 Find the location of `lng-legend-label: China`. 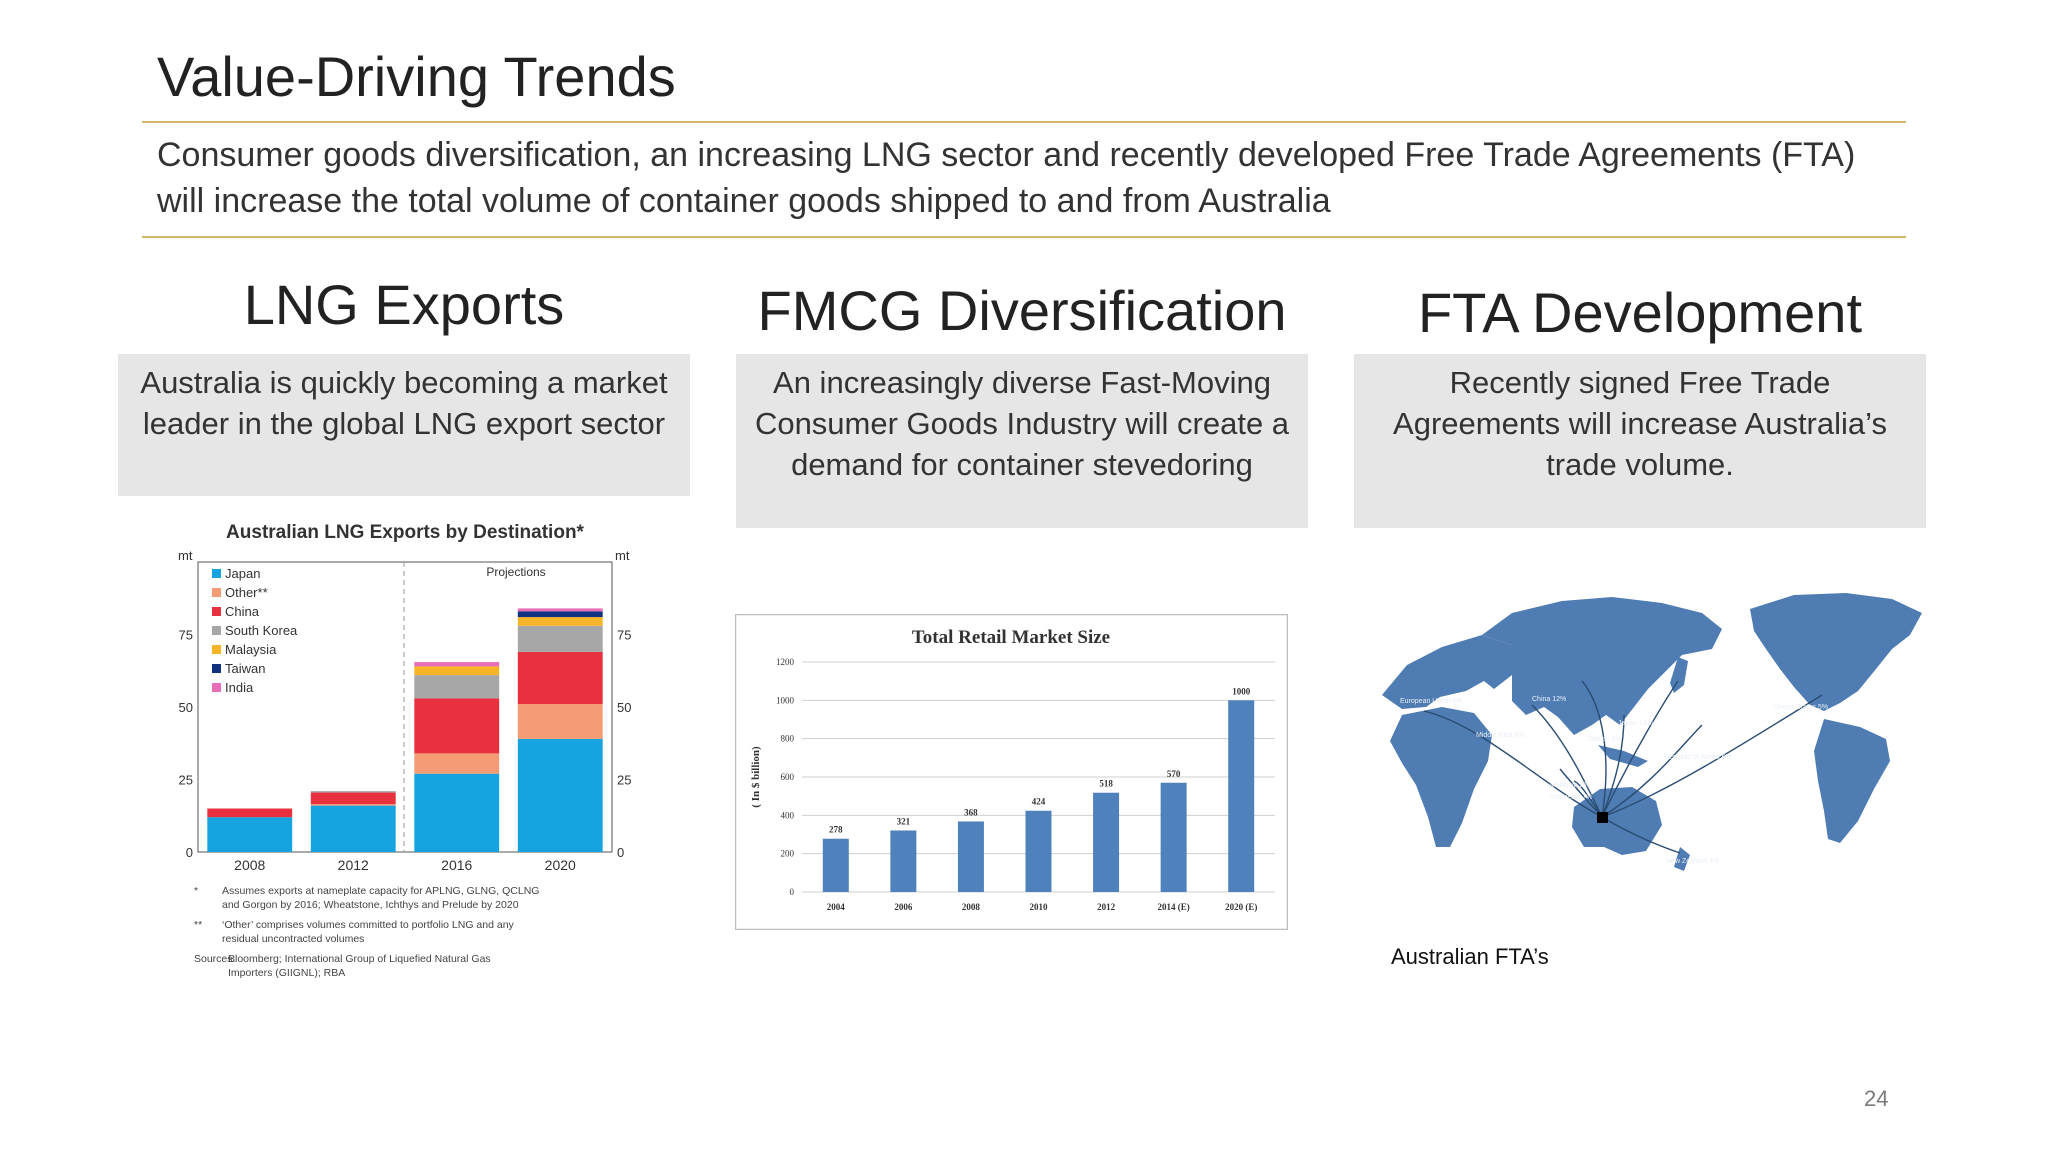

lng-legend-label: China is located at coordinates (242, 611).